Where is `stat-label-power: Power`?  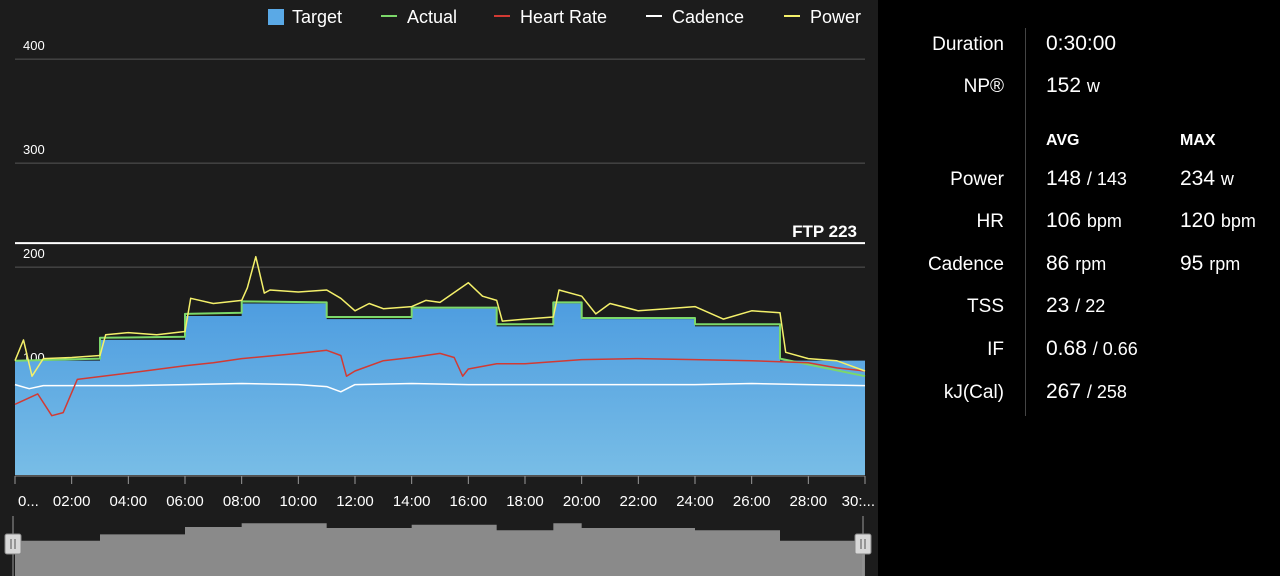
stat-label-power: Power is located at coordinates (977, 179).